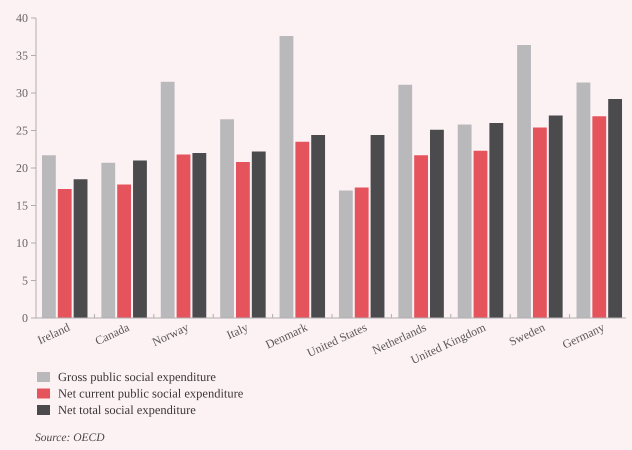 The width and height of the screenshot is (632, 450). Describe the element at coordinates (127, 410) in the screenshot. I see `legend-label: Net total social expenditure` at that location.